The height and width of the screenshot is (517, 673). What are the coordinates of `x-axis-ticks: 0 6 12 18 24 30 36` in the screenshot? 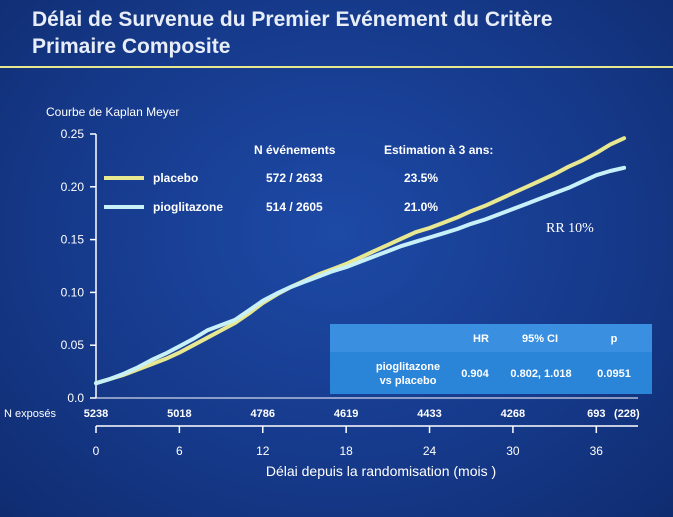 It's located at (348, 442).